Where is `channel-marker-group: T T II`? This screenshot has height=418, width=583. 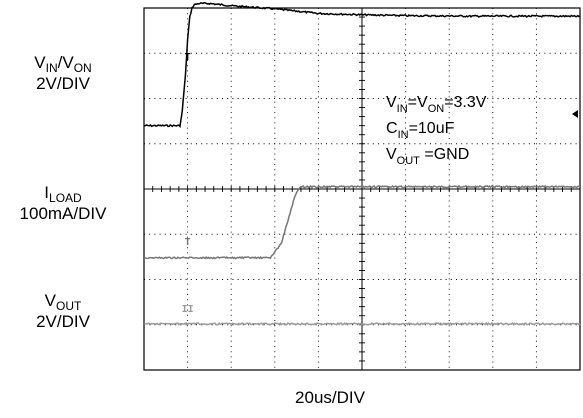
channel-marker-group: T T II is located at coordinates (188, 183).